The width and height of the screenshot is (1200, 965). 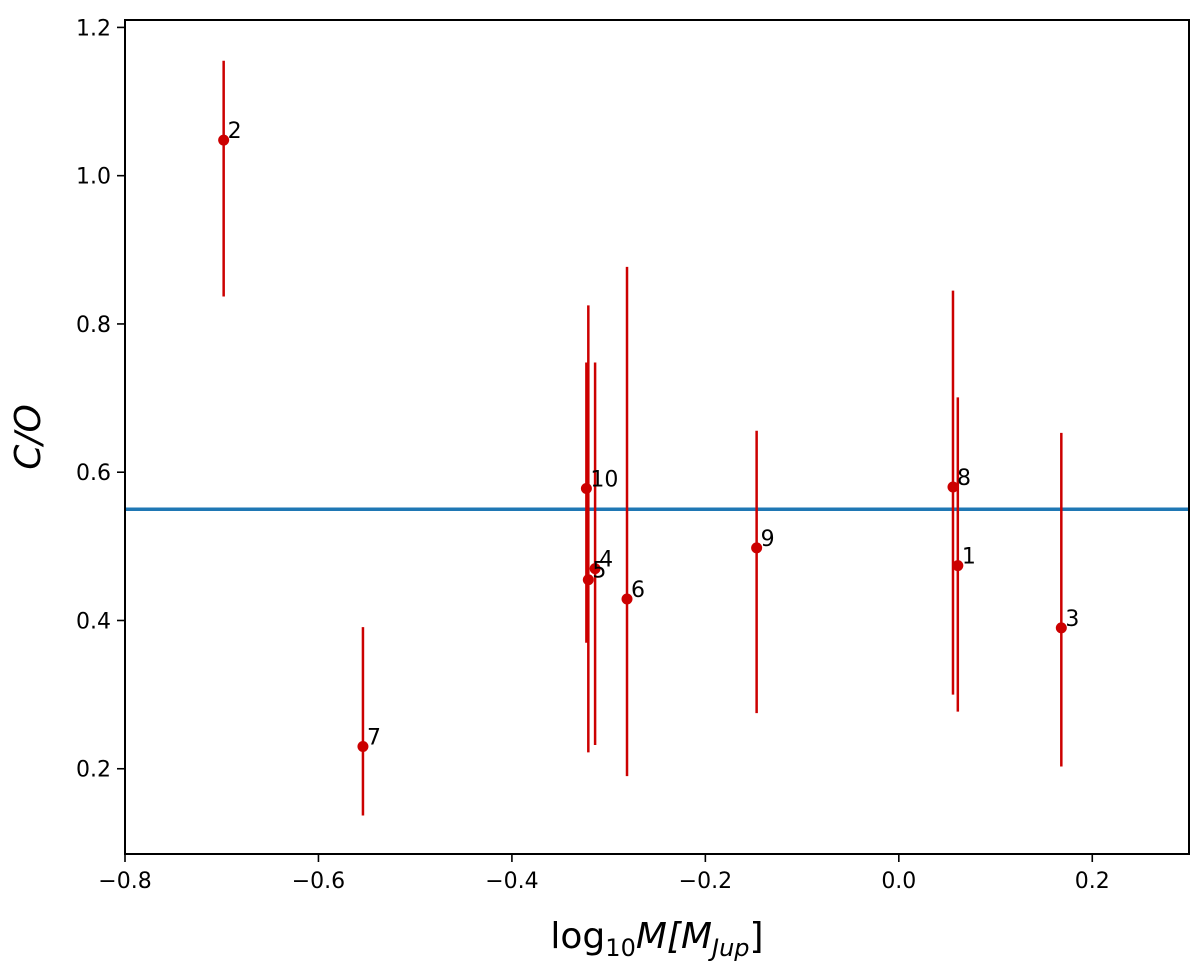 I want to click on point-label-9: 9, so click(x=768, y=539).